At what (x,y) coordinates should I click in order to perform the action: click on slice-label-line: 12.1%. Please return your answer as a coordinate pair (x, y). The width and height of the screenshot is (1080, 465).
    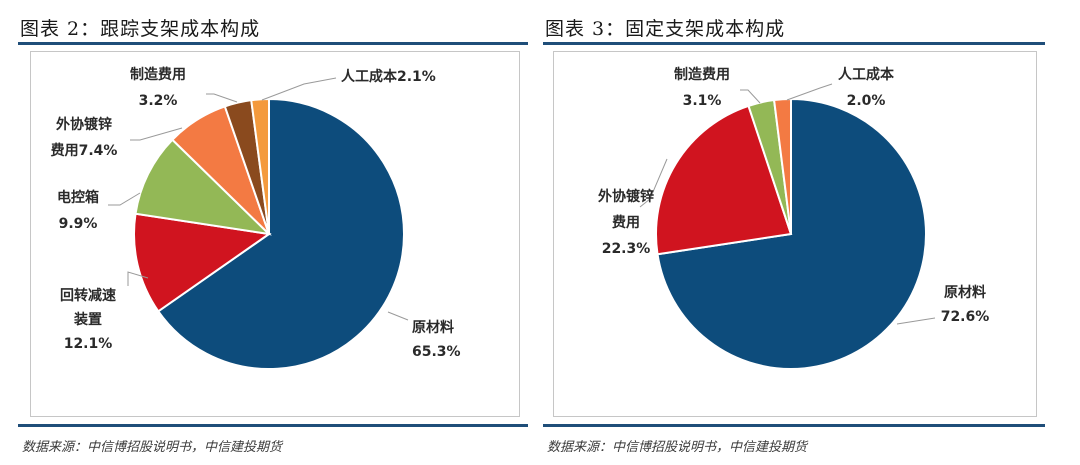
    Looking at the image, I should click on (88, 344).